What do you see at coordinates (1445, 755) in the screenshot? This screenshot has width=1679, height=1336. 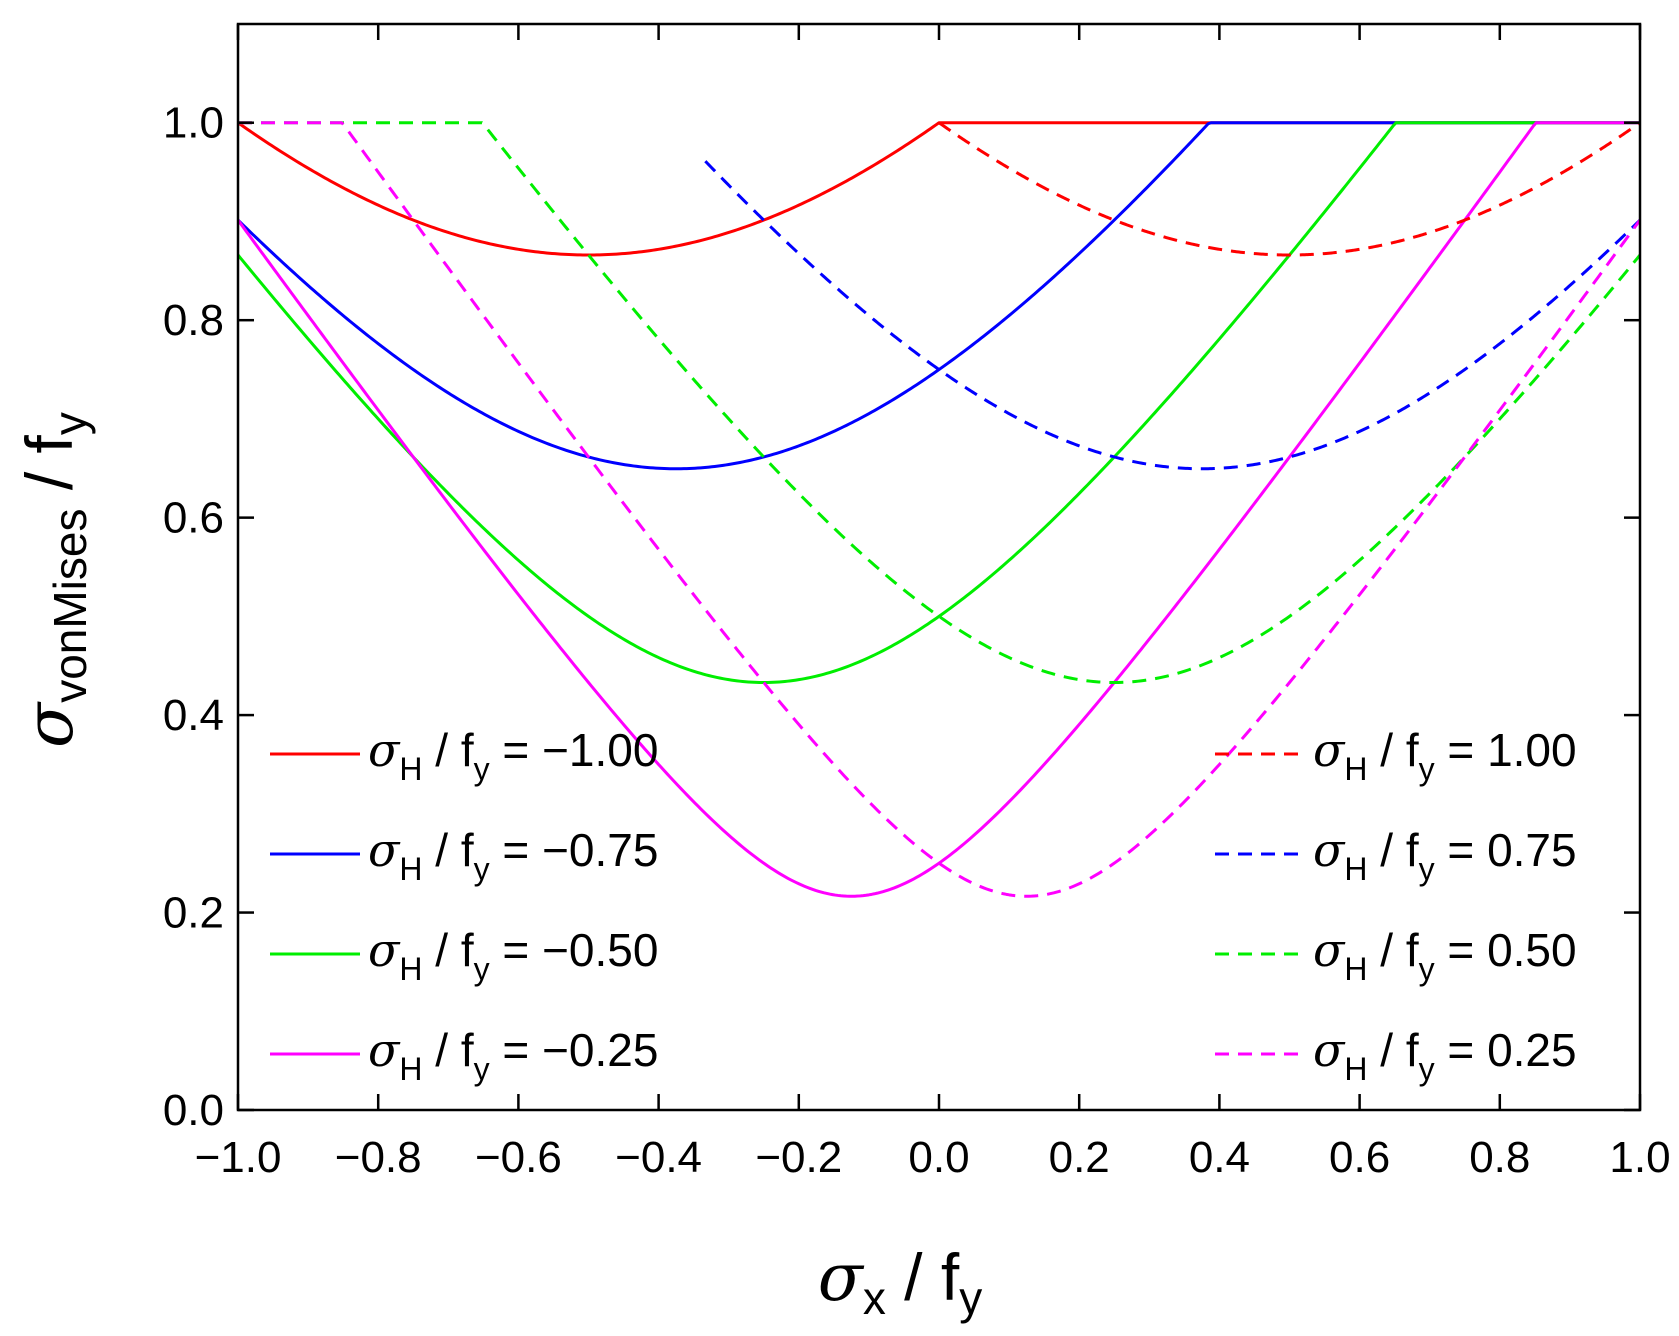 I see `legend-label: σH / fy = 1.00` at bounding box center [1445, 755].